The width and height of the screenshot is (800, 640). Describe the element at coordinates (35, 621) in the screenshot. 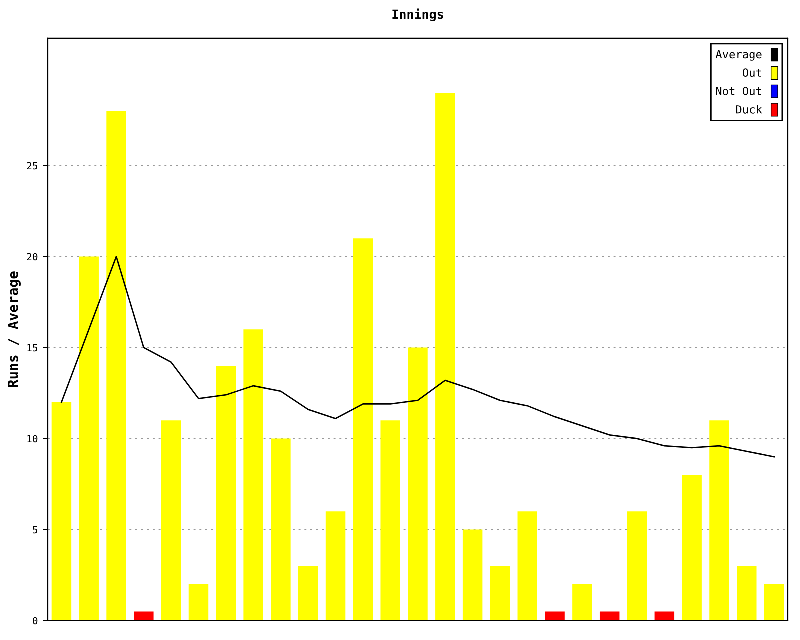

I see `y-tick-label: 0` at that location.